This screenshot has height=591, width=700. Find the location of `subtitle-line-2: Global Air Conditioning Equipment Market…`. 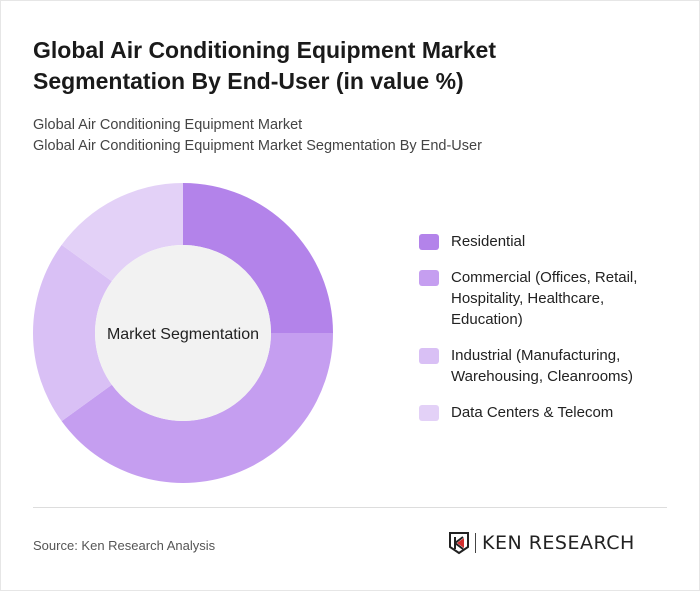

subtitle-line-2: Global Air Conditioning Equipment Market… is located at coordinates (257, 146).